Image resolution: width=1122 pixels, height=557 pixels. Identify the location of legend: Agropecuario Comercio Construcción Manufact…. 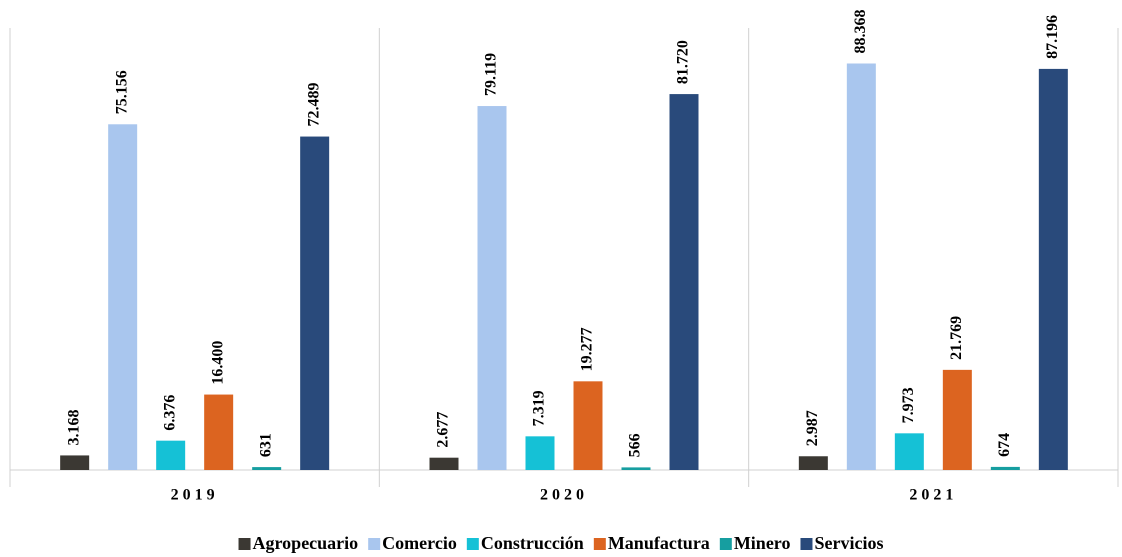
(560, 543).